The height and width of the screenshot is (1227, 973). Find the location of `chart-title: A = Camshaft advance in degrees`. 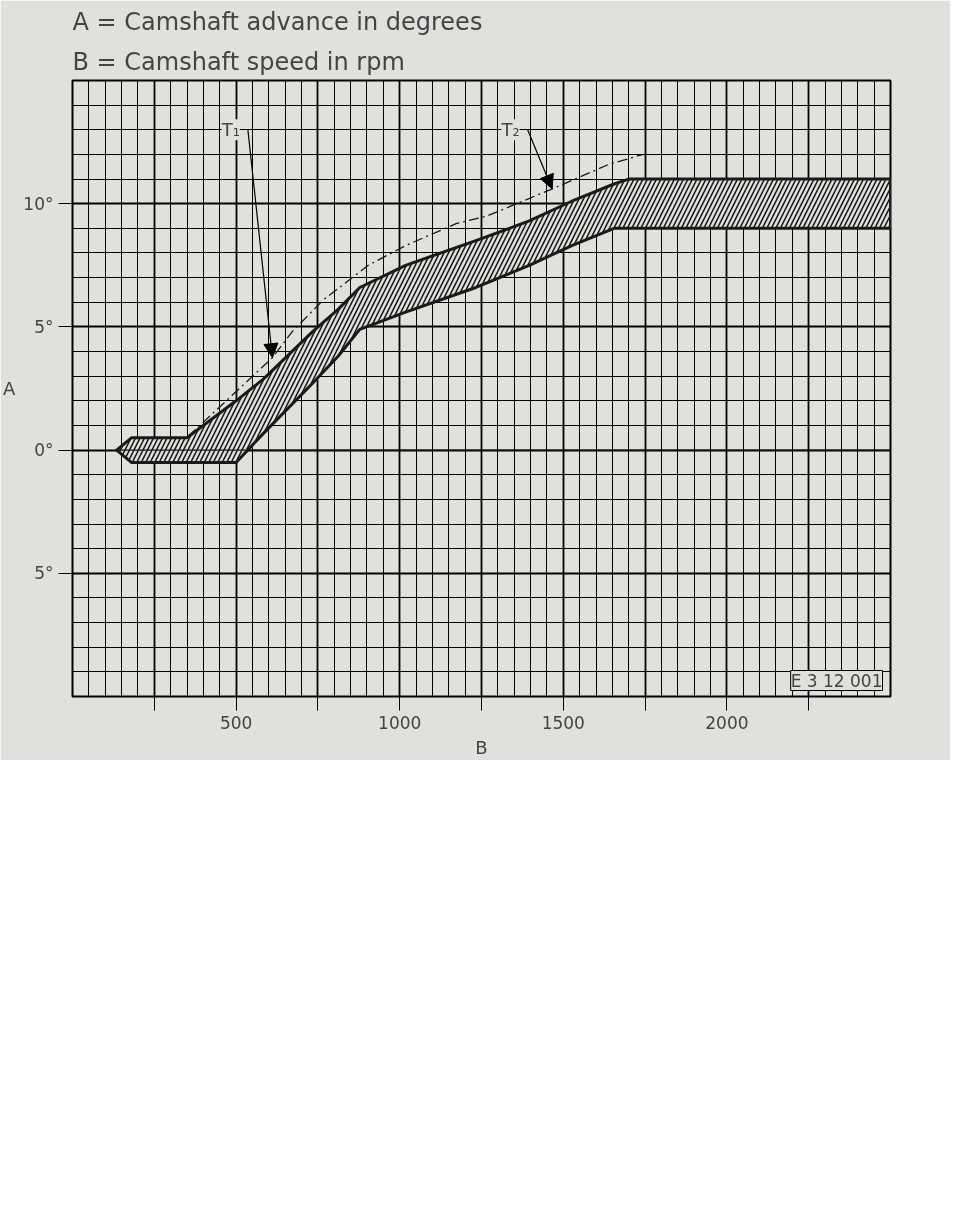

chart-title: A = Camshaft advance in degrees is located at coordinates (277, 21).